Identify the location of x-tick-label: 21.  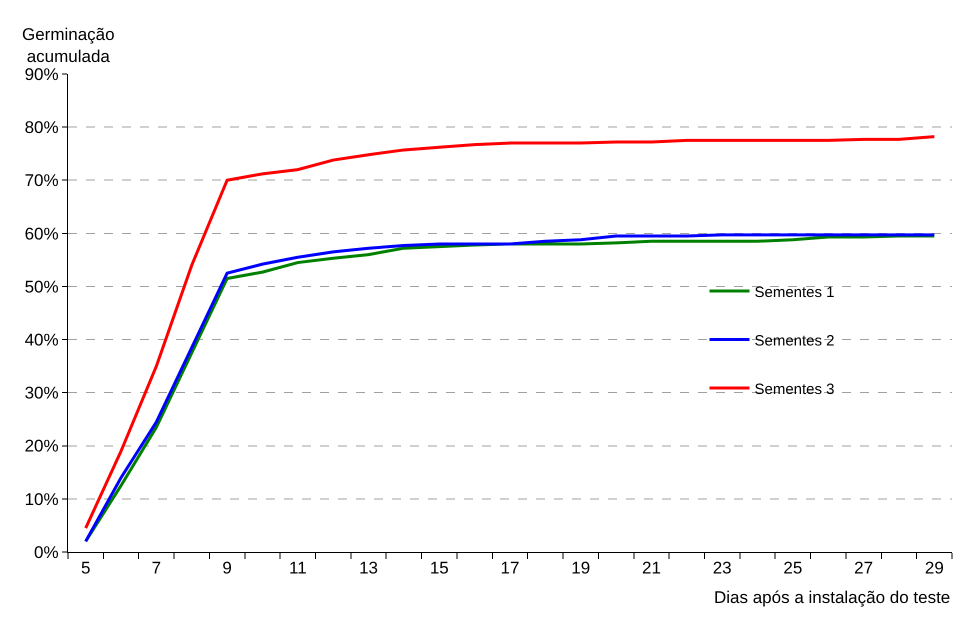
(651, 568).